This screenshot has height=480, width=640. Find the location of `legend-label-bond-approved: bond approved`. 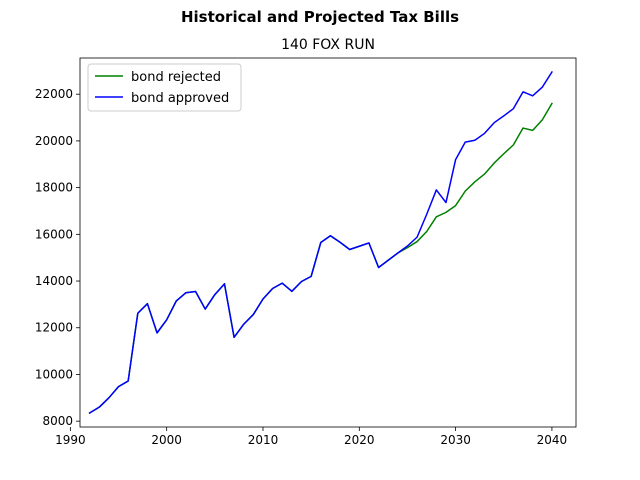

legend-label-bond-approved: bond approved is located at coordinates (180, 98).